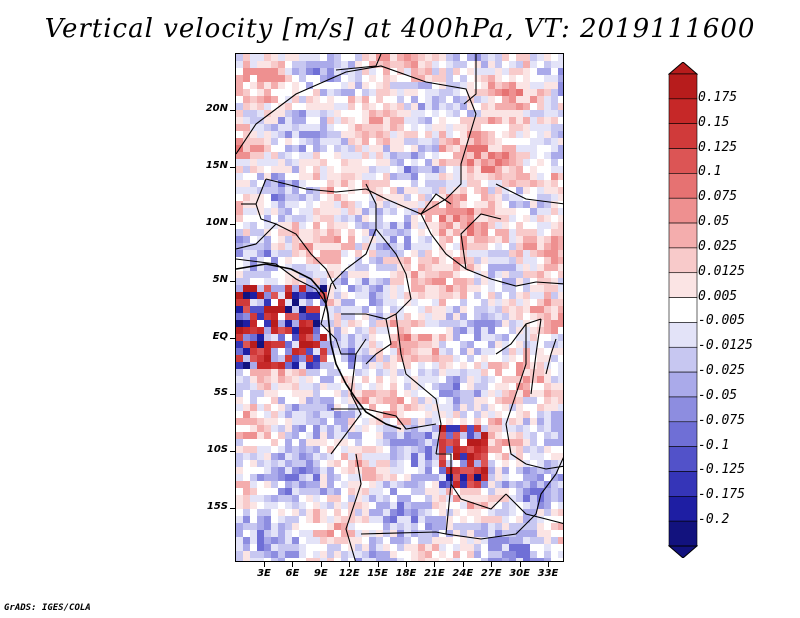 Image resolution: width=800 pixels, height=618 pixels. Describe the element at coordinates (47, 608) in the screenshot. I see `grads-credit: GrADS: IGES/COLA` at that location.